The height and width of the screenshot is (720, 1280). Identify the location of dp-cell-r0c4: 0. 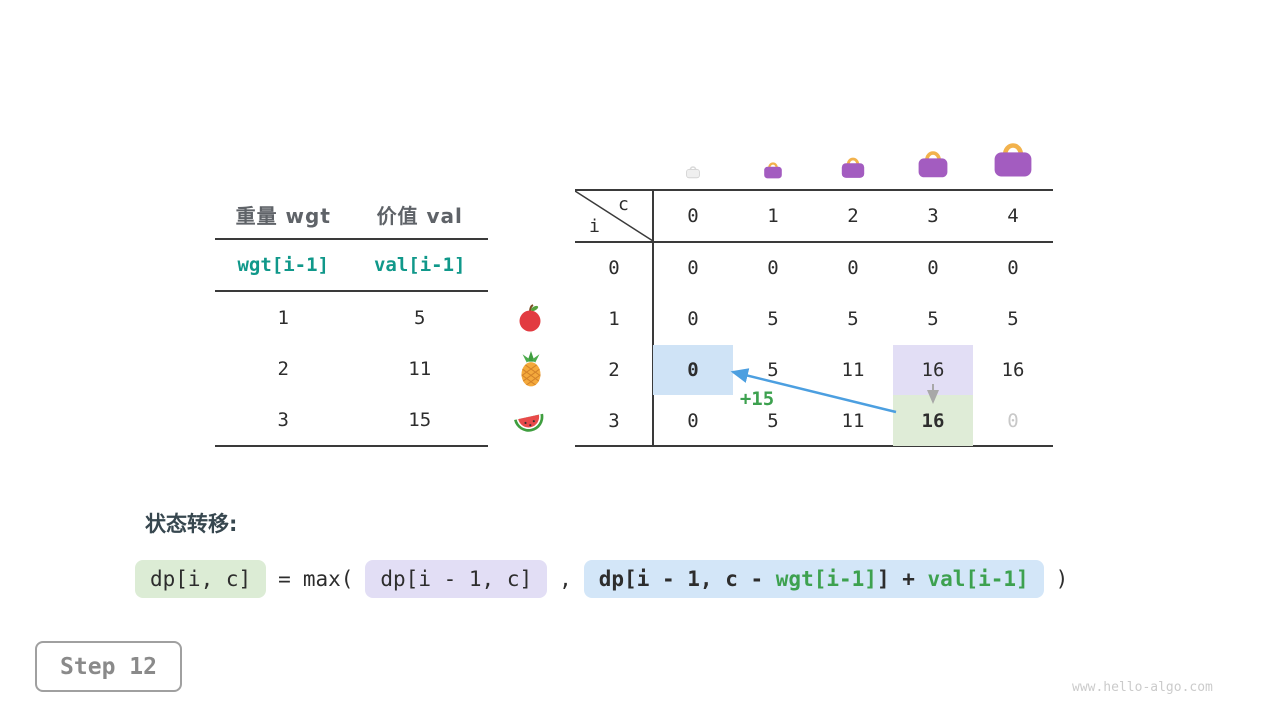
(1013, 268).